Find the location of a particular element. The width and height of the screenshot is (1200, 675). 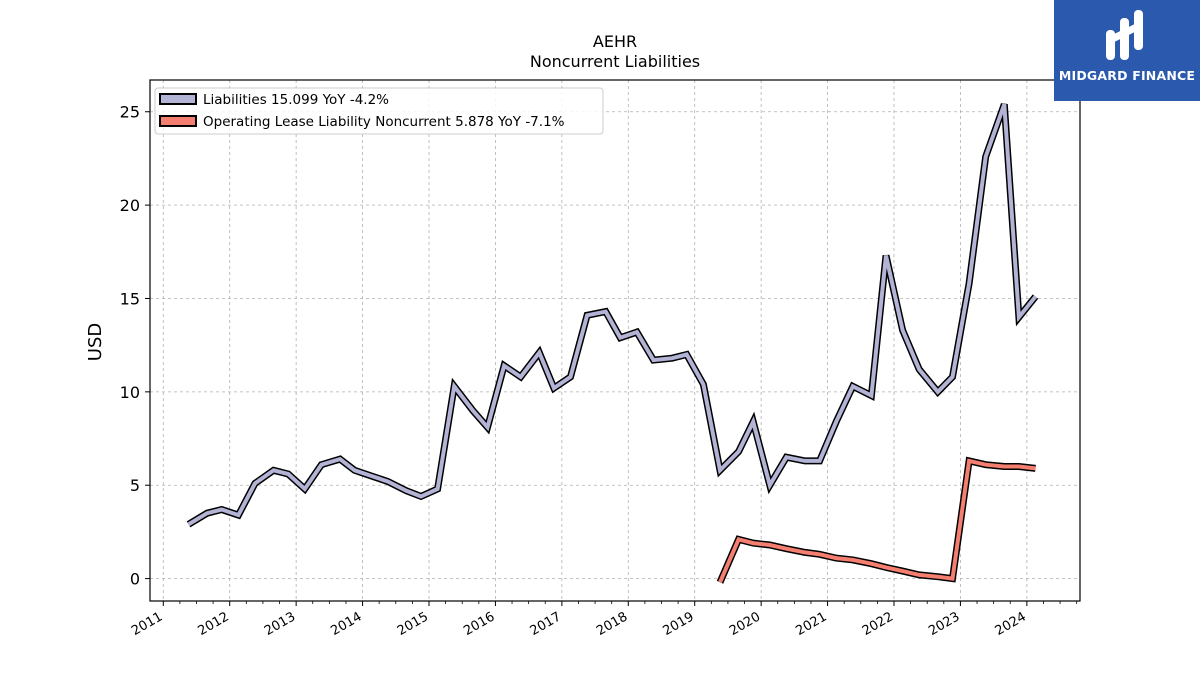

logo-text: MIDGARD FINANCE is located at coordinates (1127, 75).